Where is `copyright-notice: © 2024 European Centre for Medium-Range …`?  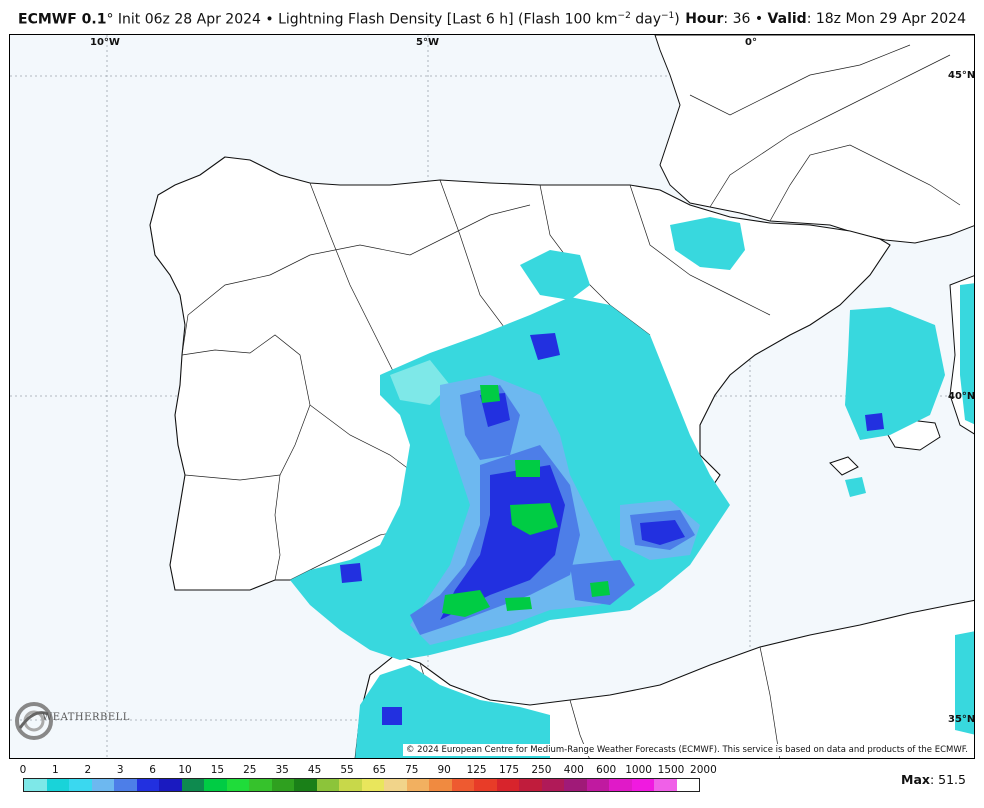
copyright-notice: © 2024 European Centre for Medium-Range … is located at coordinates (686, 750).